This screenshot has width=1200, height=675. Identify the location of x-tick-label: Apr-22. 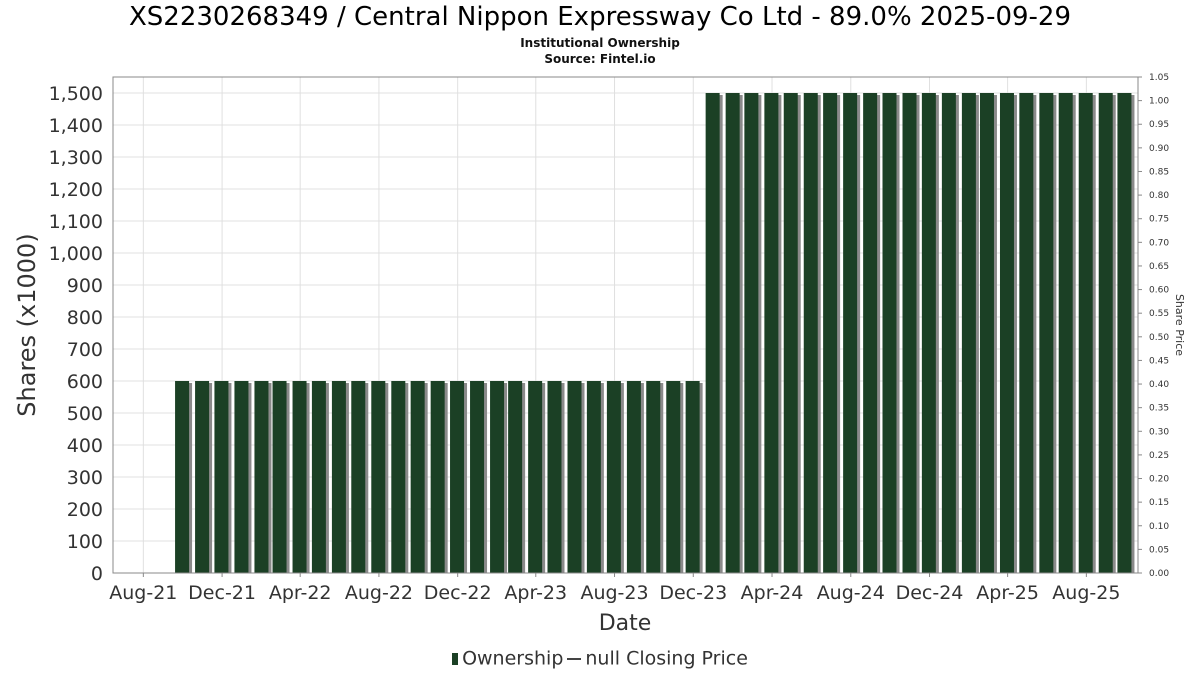
(300, 593).